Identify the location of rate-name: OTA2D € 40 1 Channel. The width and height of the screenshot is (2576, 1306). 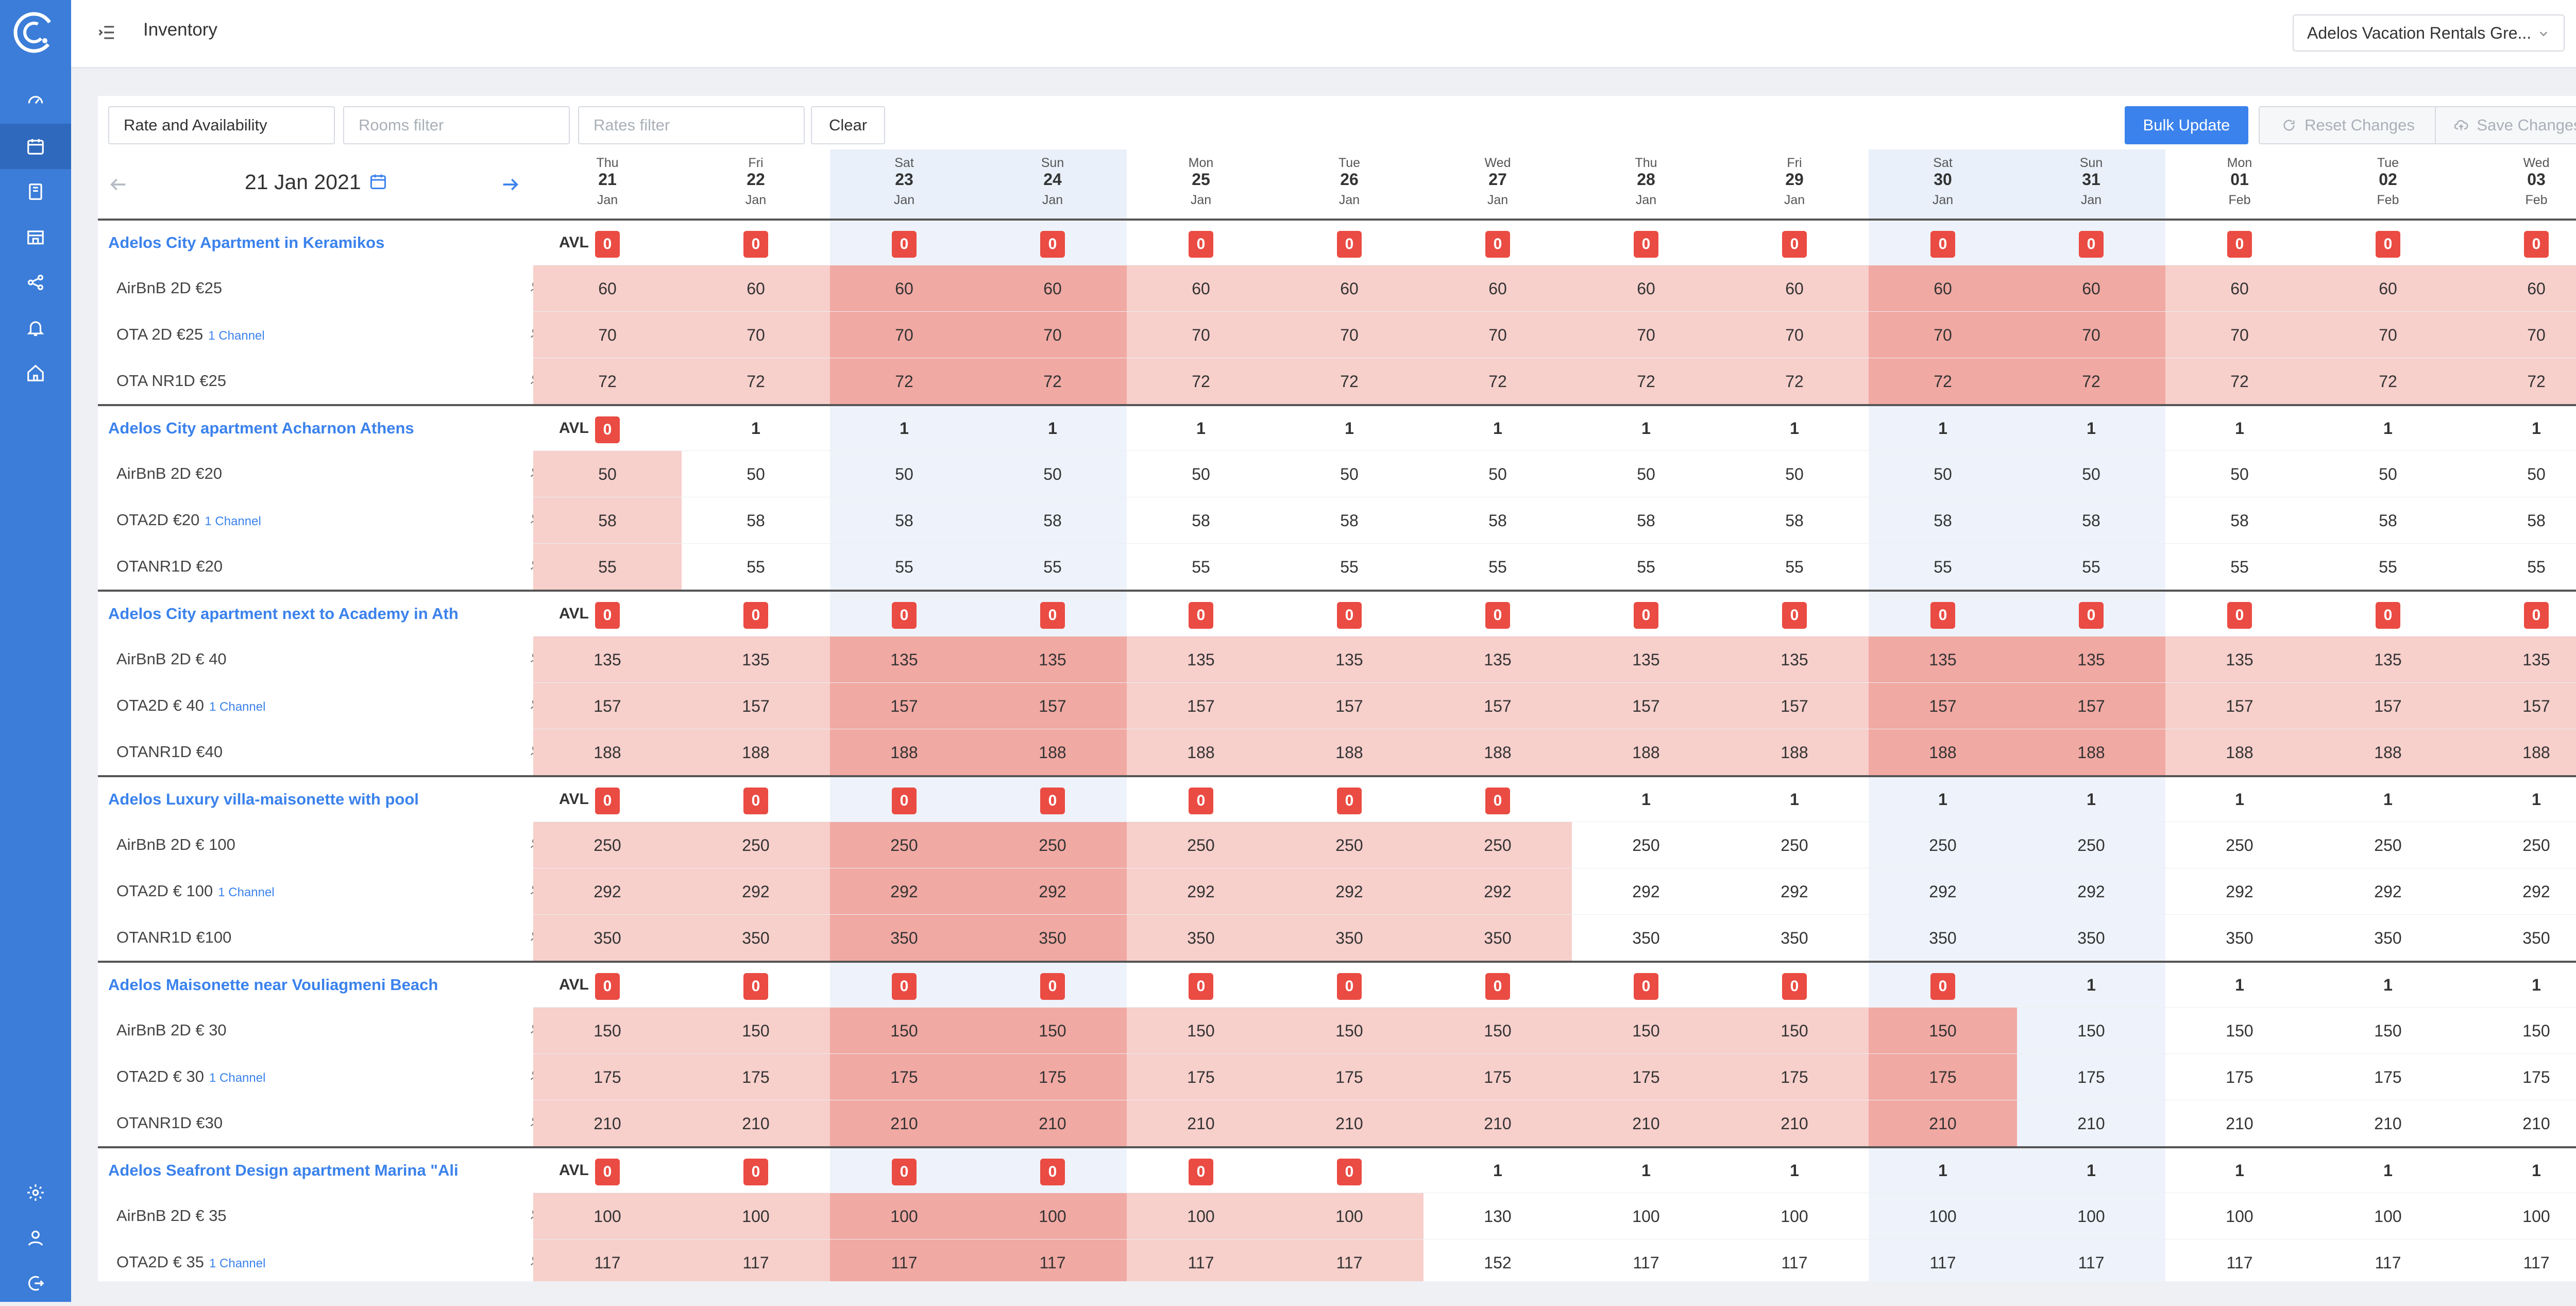
(294, 706).